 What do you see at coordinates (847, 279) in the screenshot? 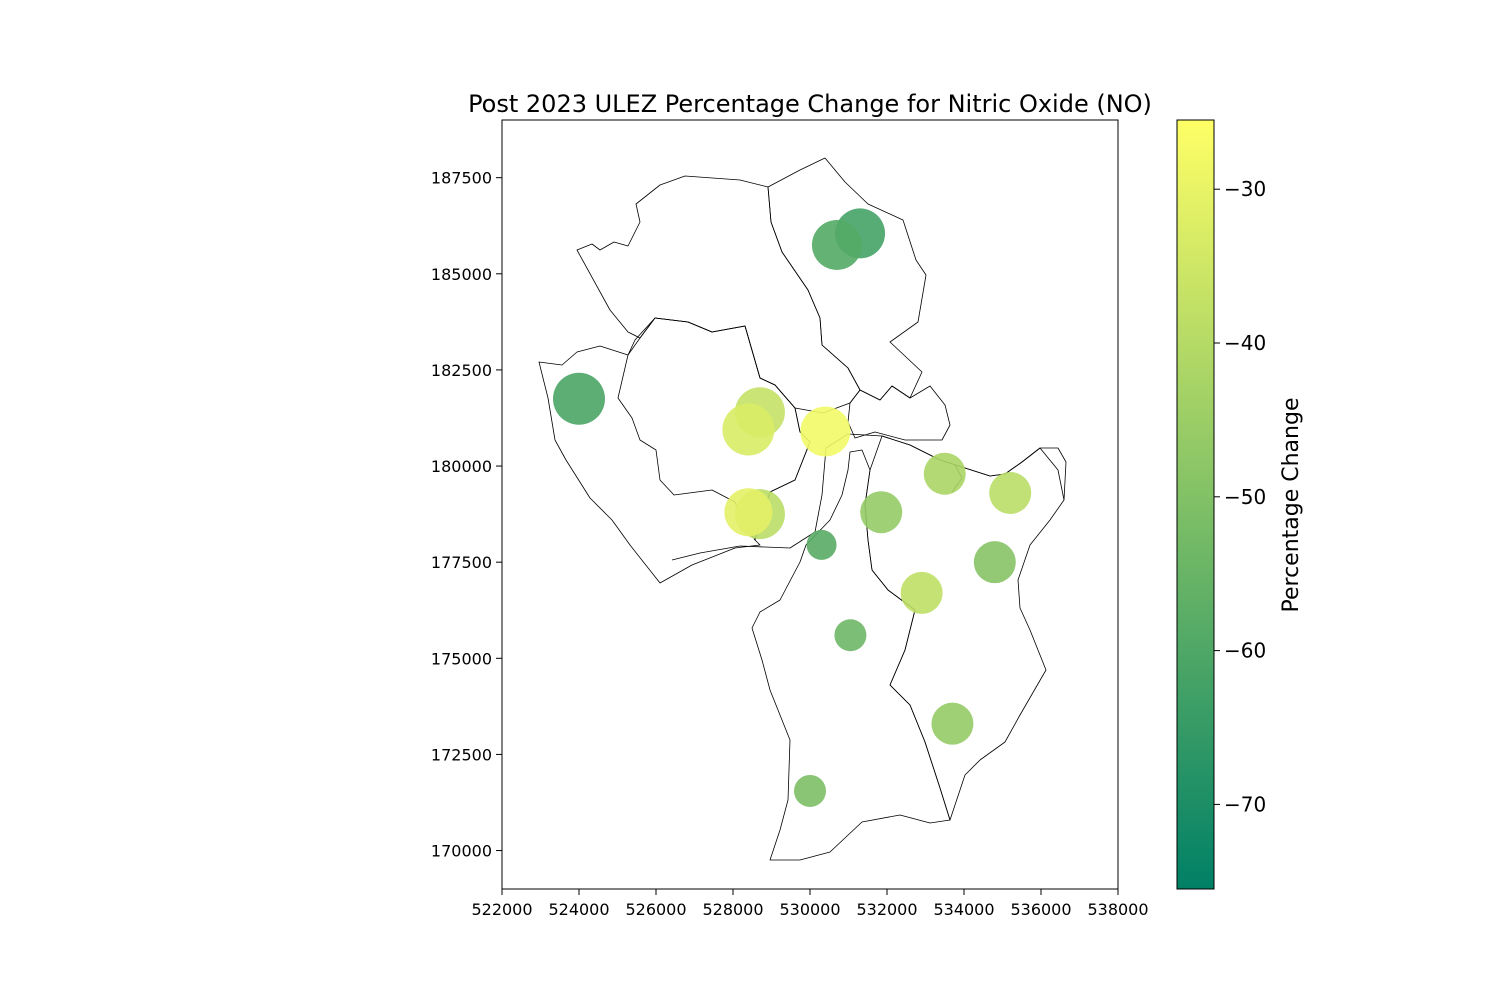
I see `boundary-north` at bounding box center [847, 279].